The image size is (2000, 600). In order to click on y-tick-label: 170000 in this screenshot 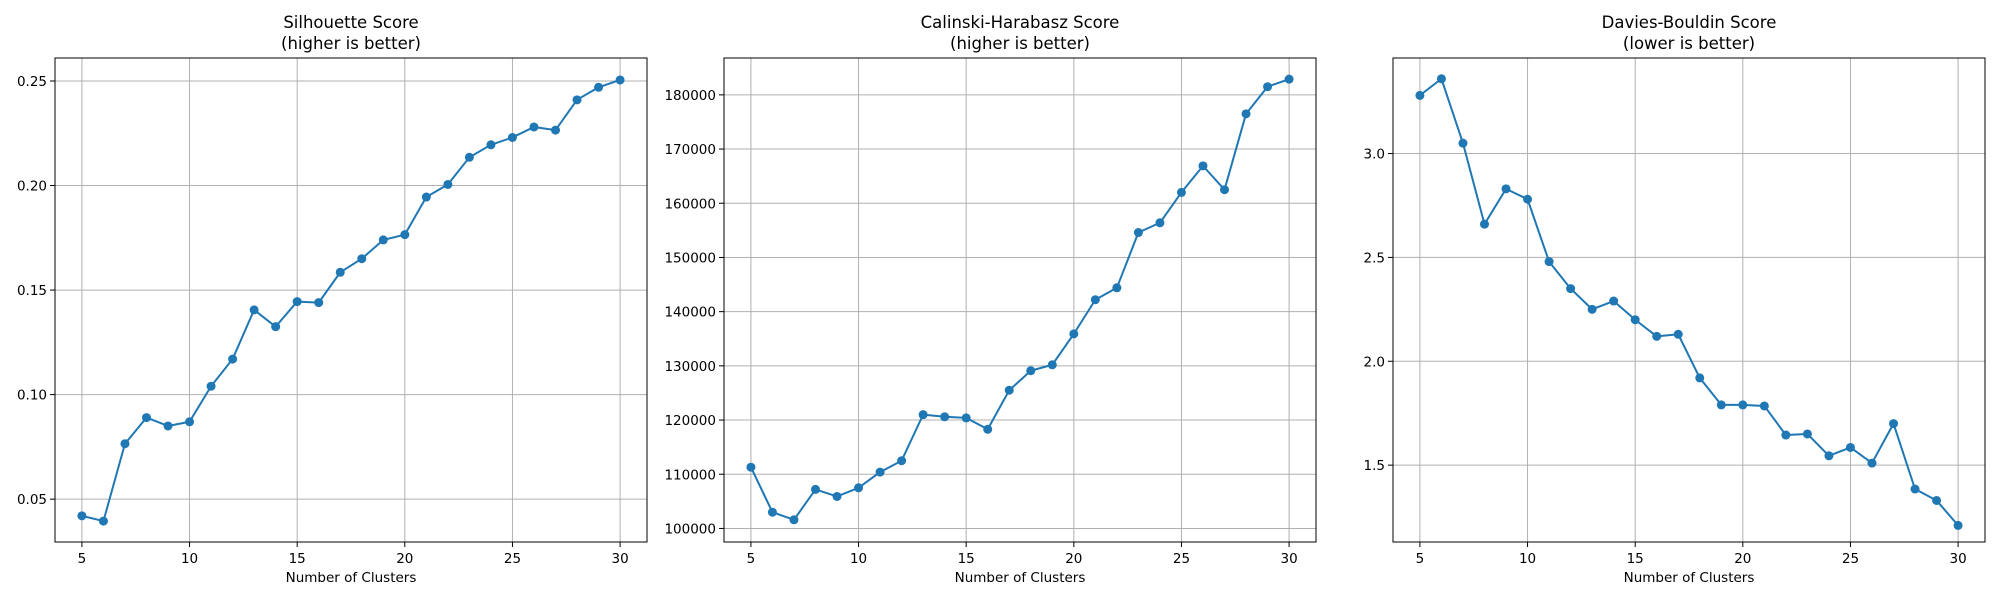, I will do `click(690, 150)`.